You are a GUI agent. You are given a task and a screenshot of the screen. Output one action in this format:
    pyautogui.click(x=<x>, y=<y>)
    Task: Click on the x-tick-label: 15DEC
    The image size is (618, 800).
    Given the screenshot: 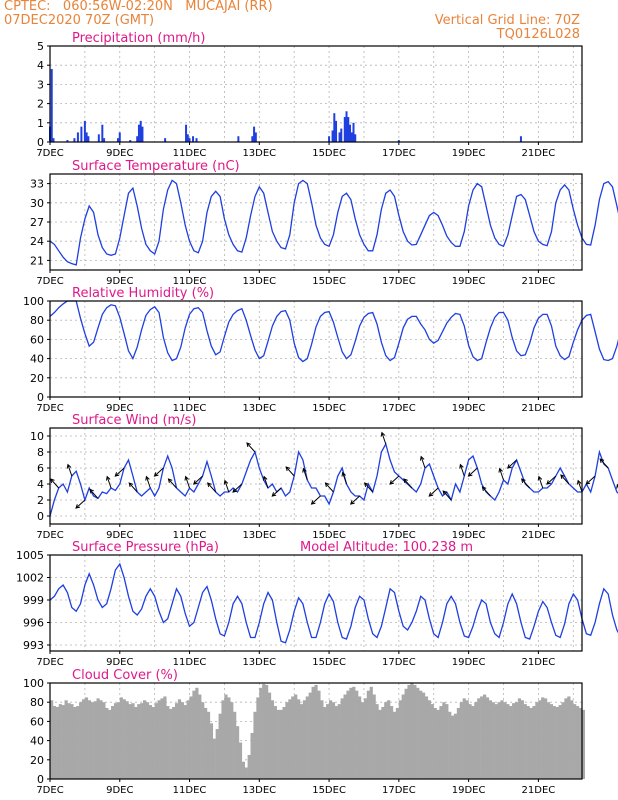 What is the action you would take?
    pyautogui.click(x=329, y=153)
    